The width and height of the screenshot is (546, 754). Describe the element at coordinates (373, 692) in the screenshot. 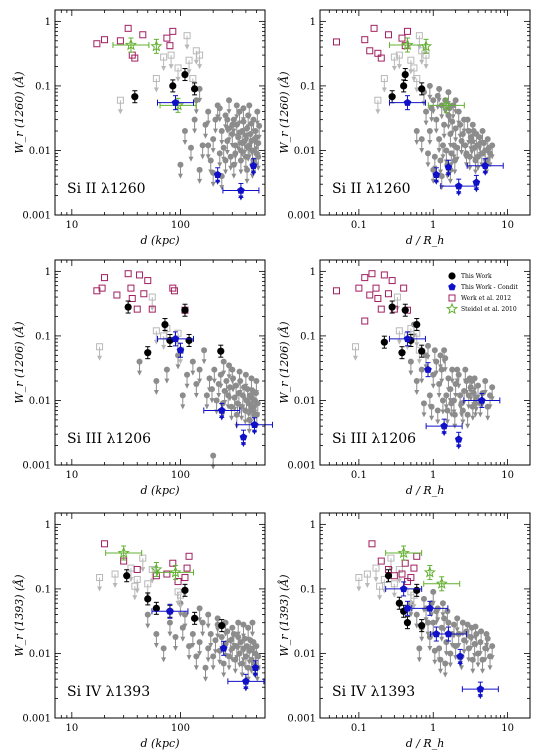

I see `ion-label: Si IV λ1393` at that location.